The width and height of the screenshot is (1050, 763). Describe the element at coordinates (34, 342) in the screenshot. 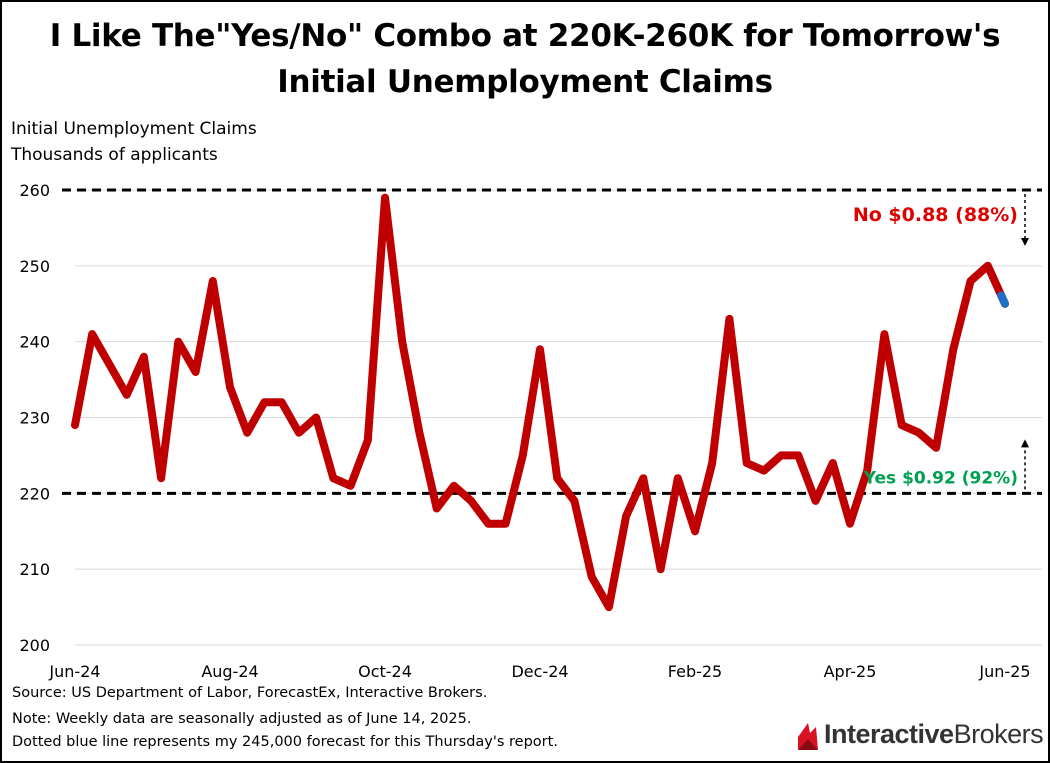

I see `y-tick-label: 240` at that location.